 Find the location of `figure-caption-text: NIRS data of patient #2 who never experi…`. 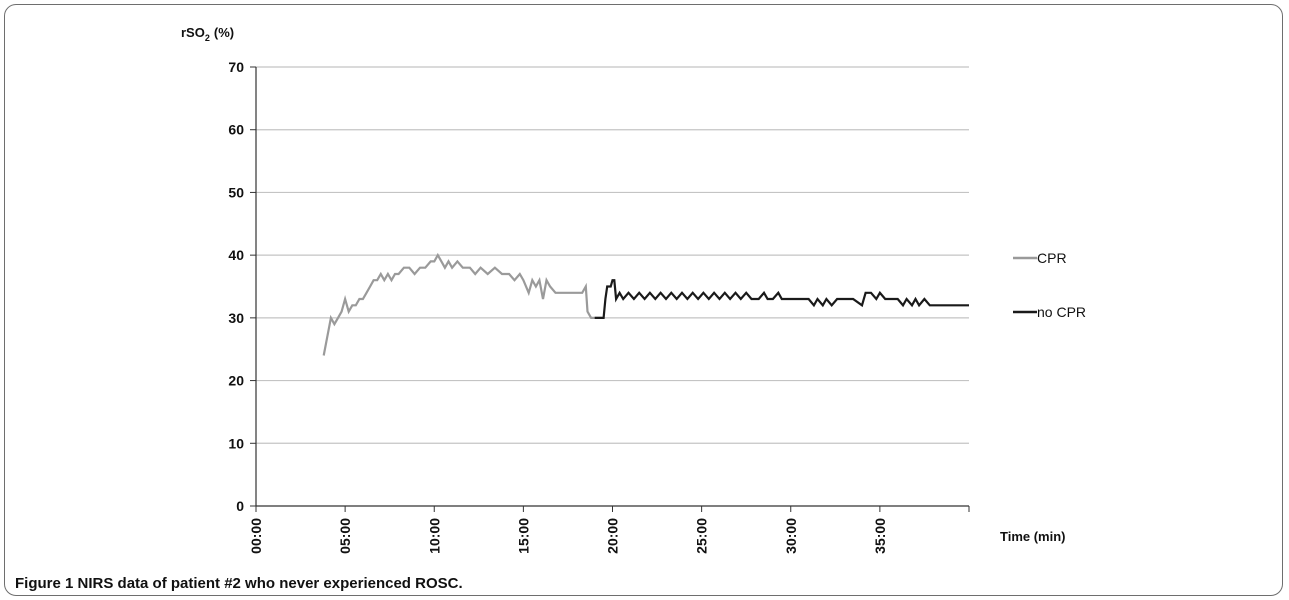

figure-caption-text: NIRS data of patient #2 who never experi… is located at coordinates (270, 583).